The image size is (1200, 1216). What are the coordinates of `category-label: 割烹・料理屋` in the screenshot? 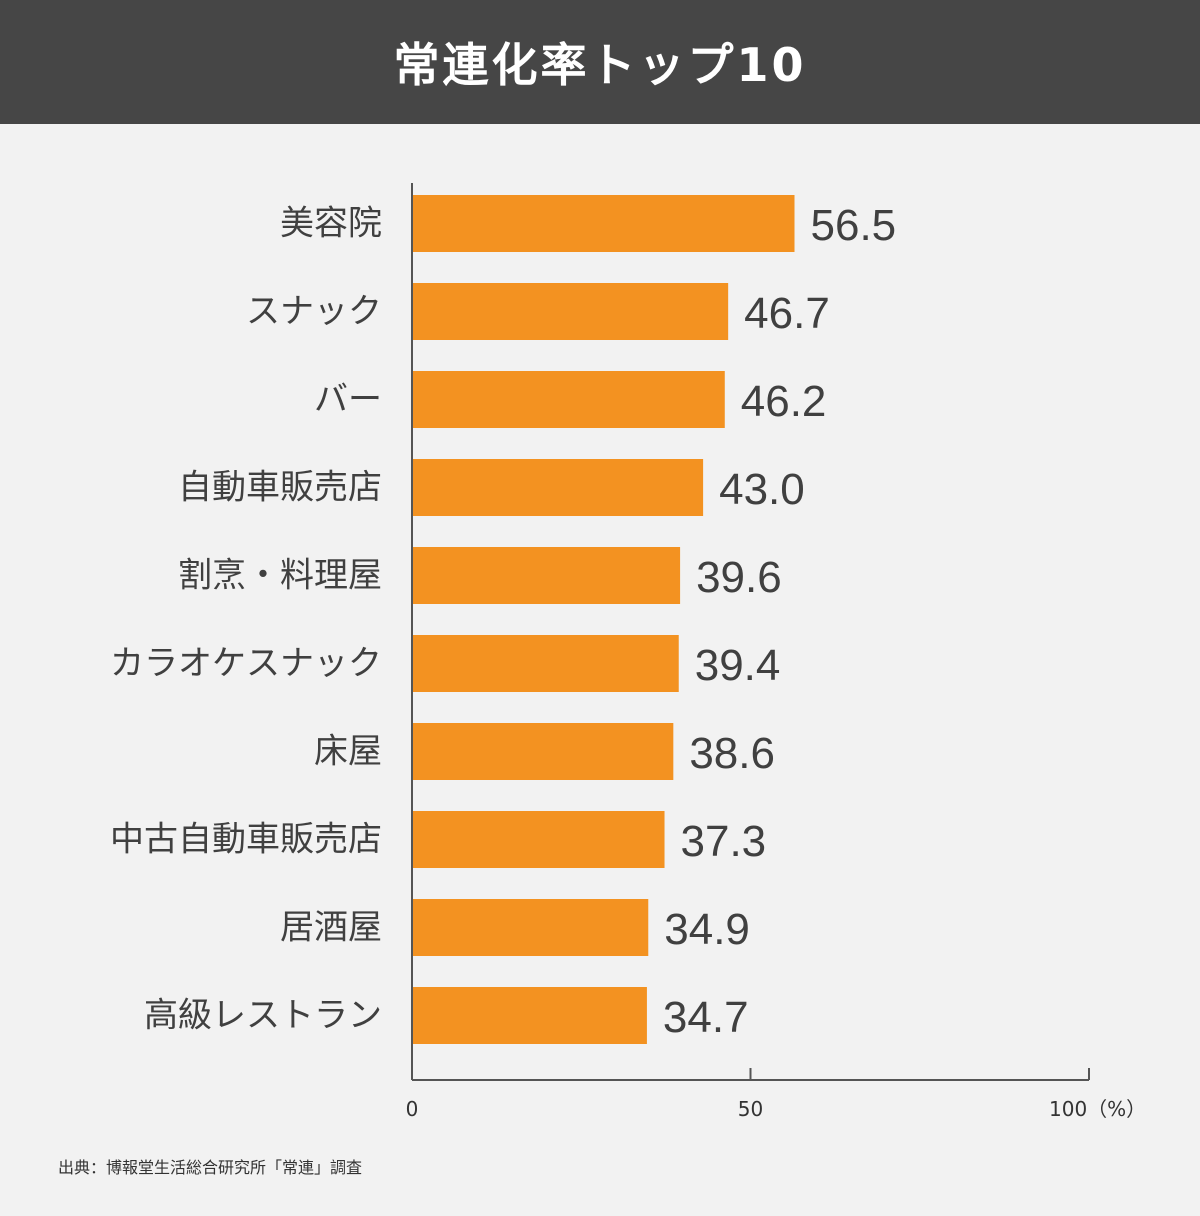 It's located at (280, 576).